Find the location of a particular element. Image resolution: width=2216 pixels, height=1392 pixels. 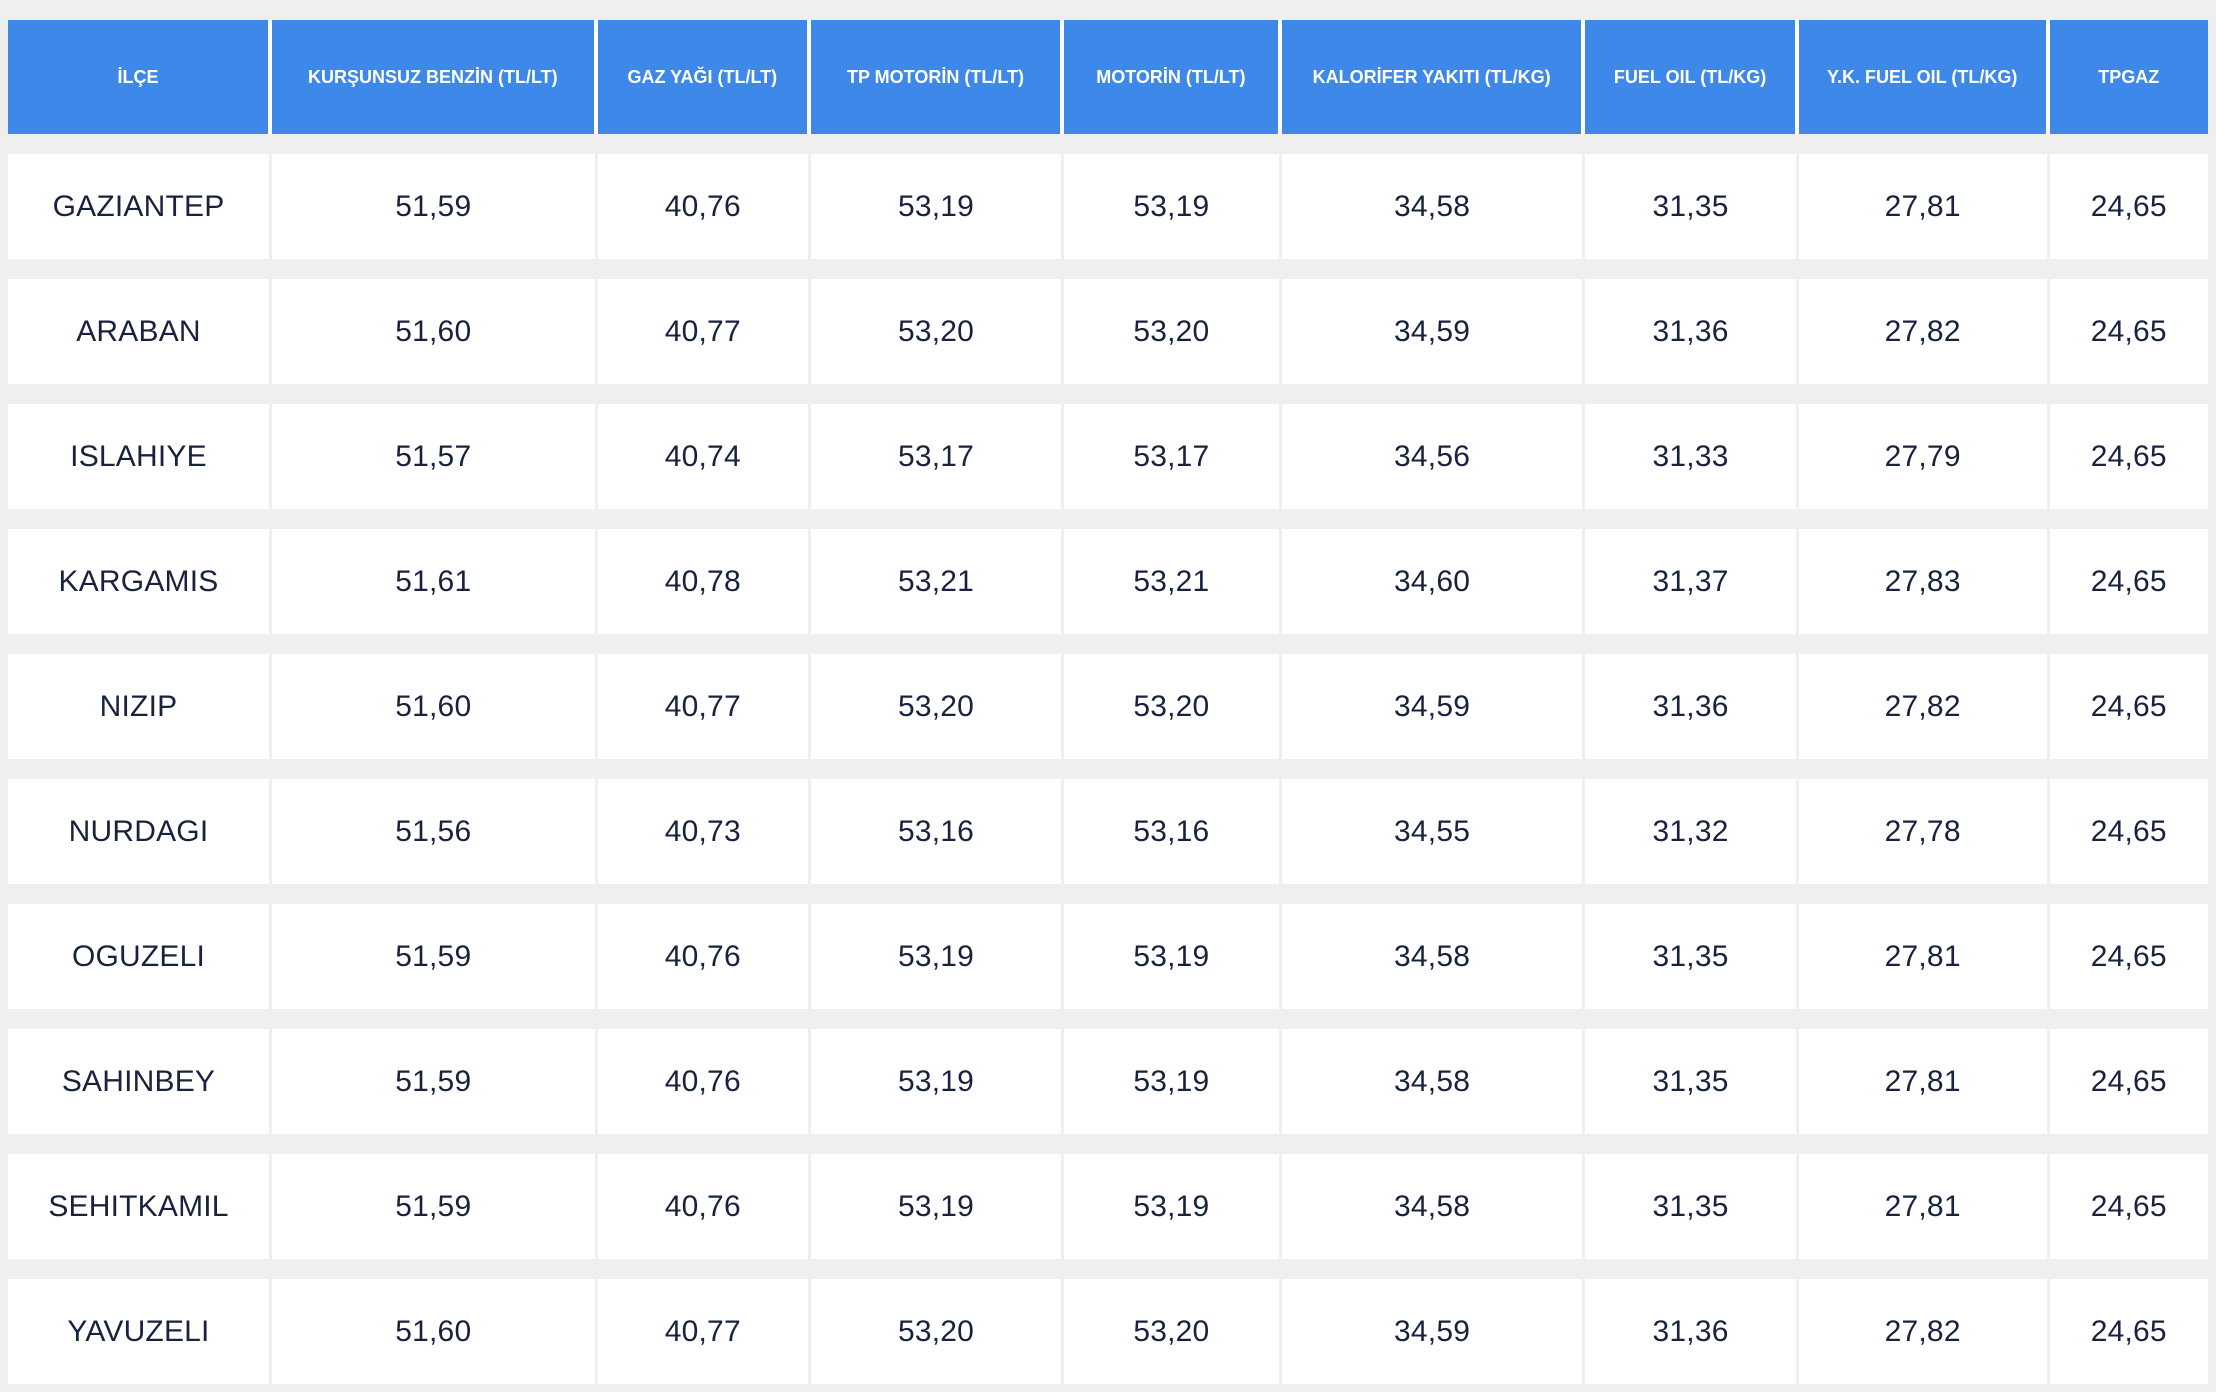

district-cell: NURDAGI is located at coordinates (140, 831).